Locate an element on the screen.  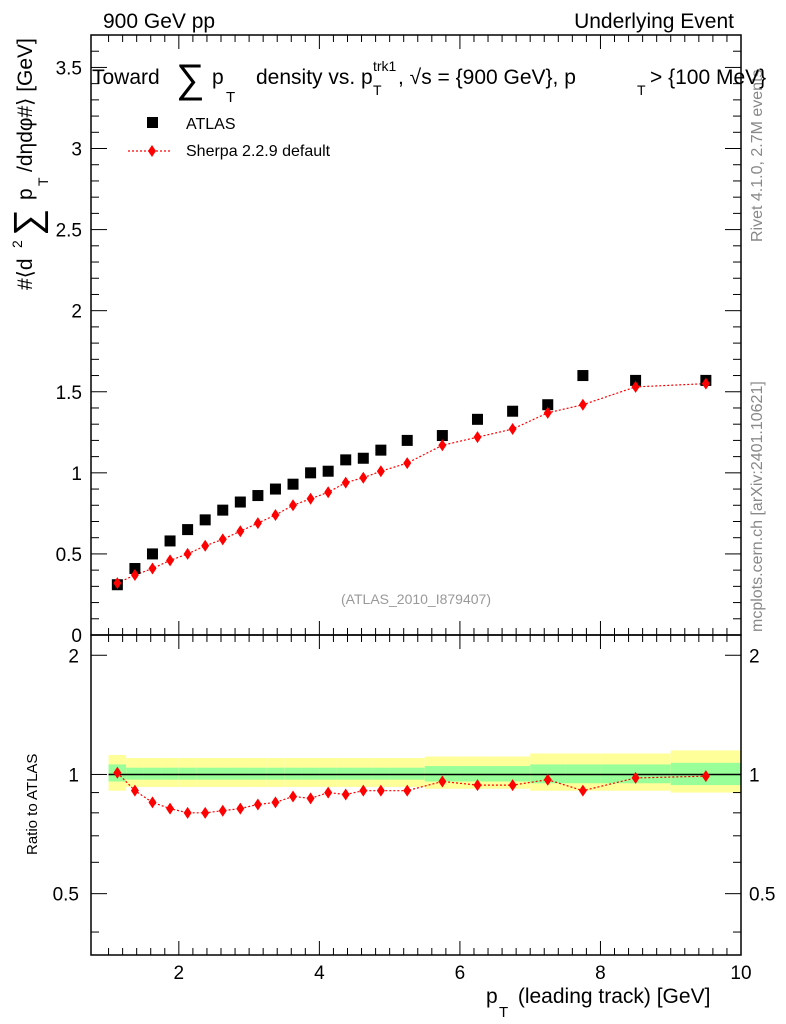
sherpa-line is located at coordinates (411, 483).